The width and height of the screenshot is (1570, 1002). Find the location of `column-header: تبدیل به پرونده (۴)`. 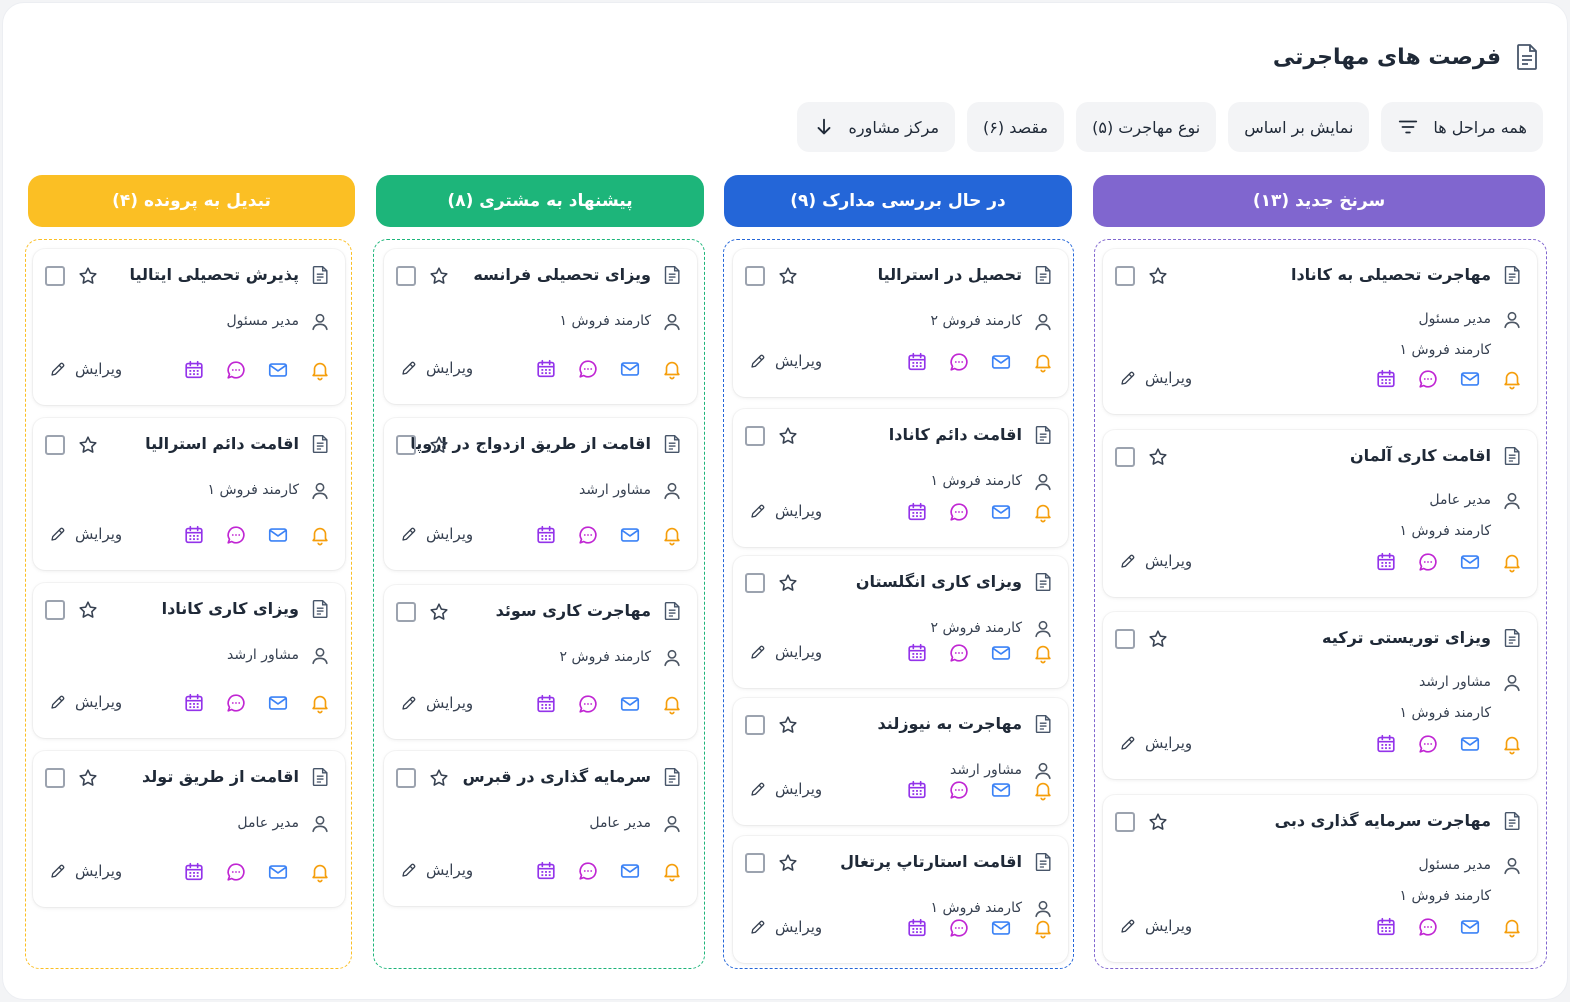

column-header: تبدیل به پرونده (۴) is located at coordinates (191, 201).